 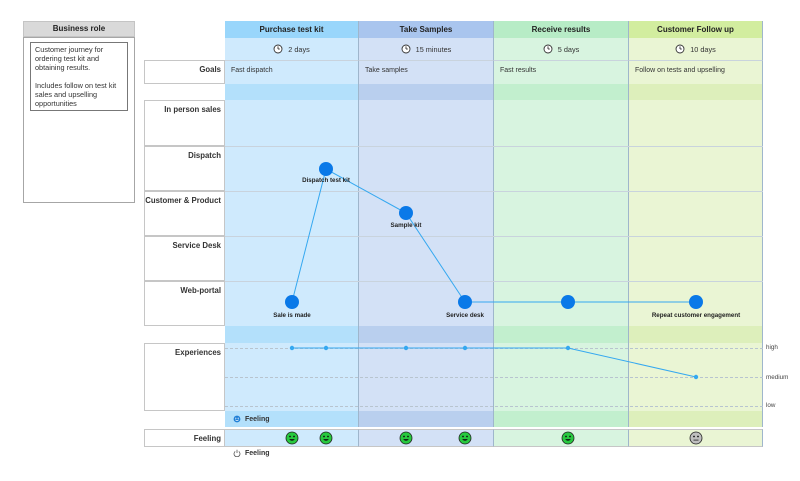 I want to click on power-icon, so click(x=237, y=453).